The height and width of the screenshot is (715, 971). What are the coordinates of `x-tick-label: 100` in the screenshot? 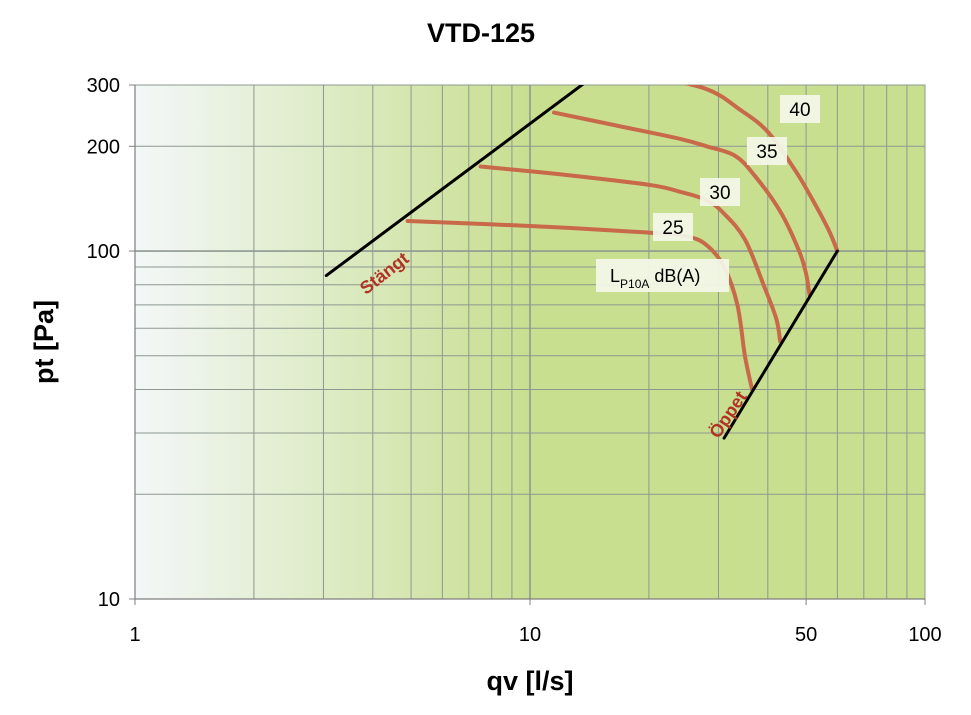 It's located at (924, 635).